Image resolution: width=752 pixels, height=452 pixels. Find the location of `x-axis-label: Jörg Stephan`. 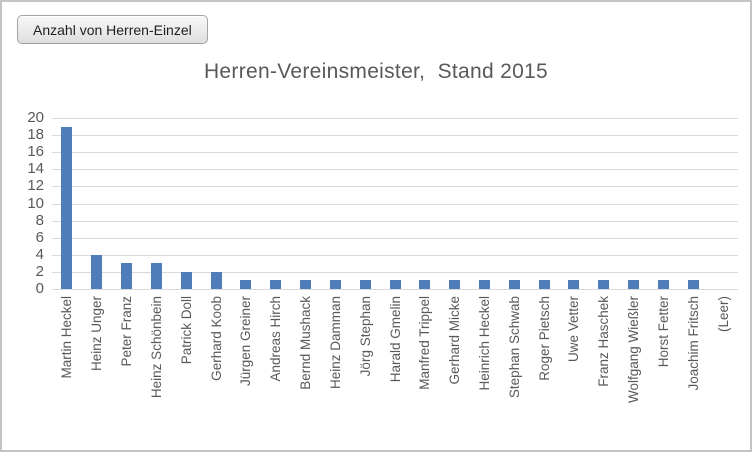

x-axis-label: Jörg Stephan is located at coordinates (365, 336).